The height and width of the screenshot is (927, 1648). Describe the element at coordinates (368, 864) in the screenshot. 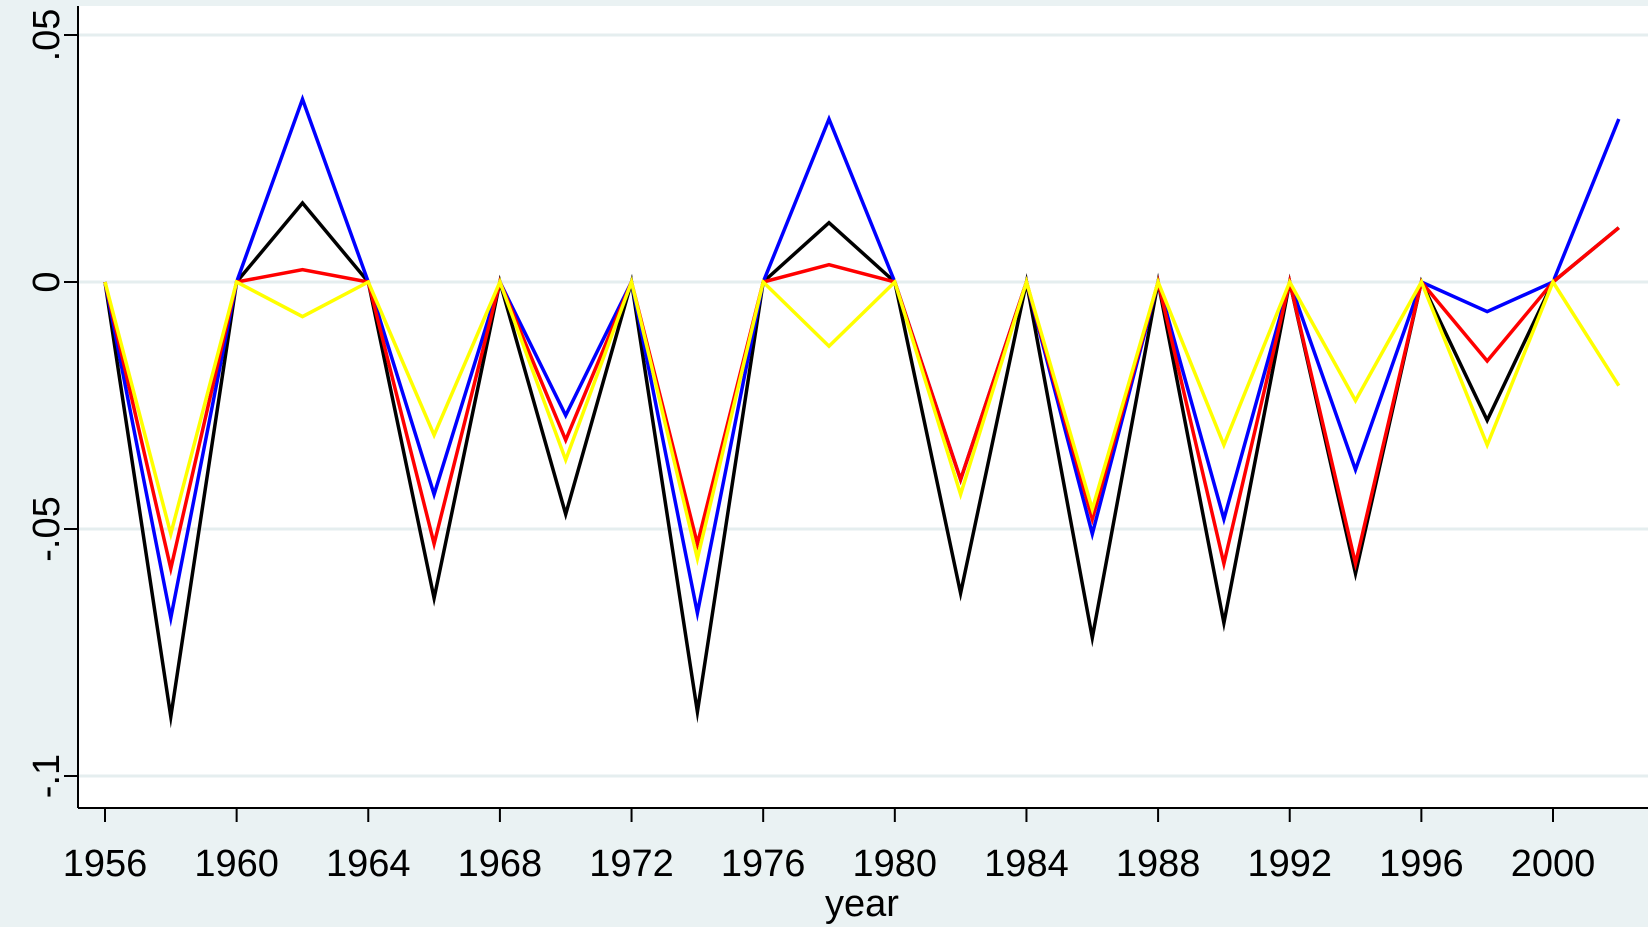

I see `x-tick-label: 1964` at that location.